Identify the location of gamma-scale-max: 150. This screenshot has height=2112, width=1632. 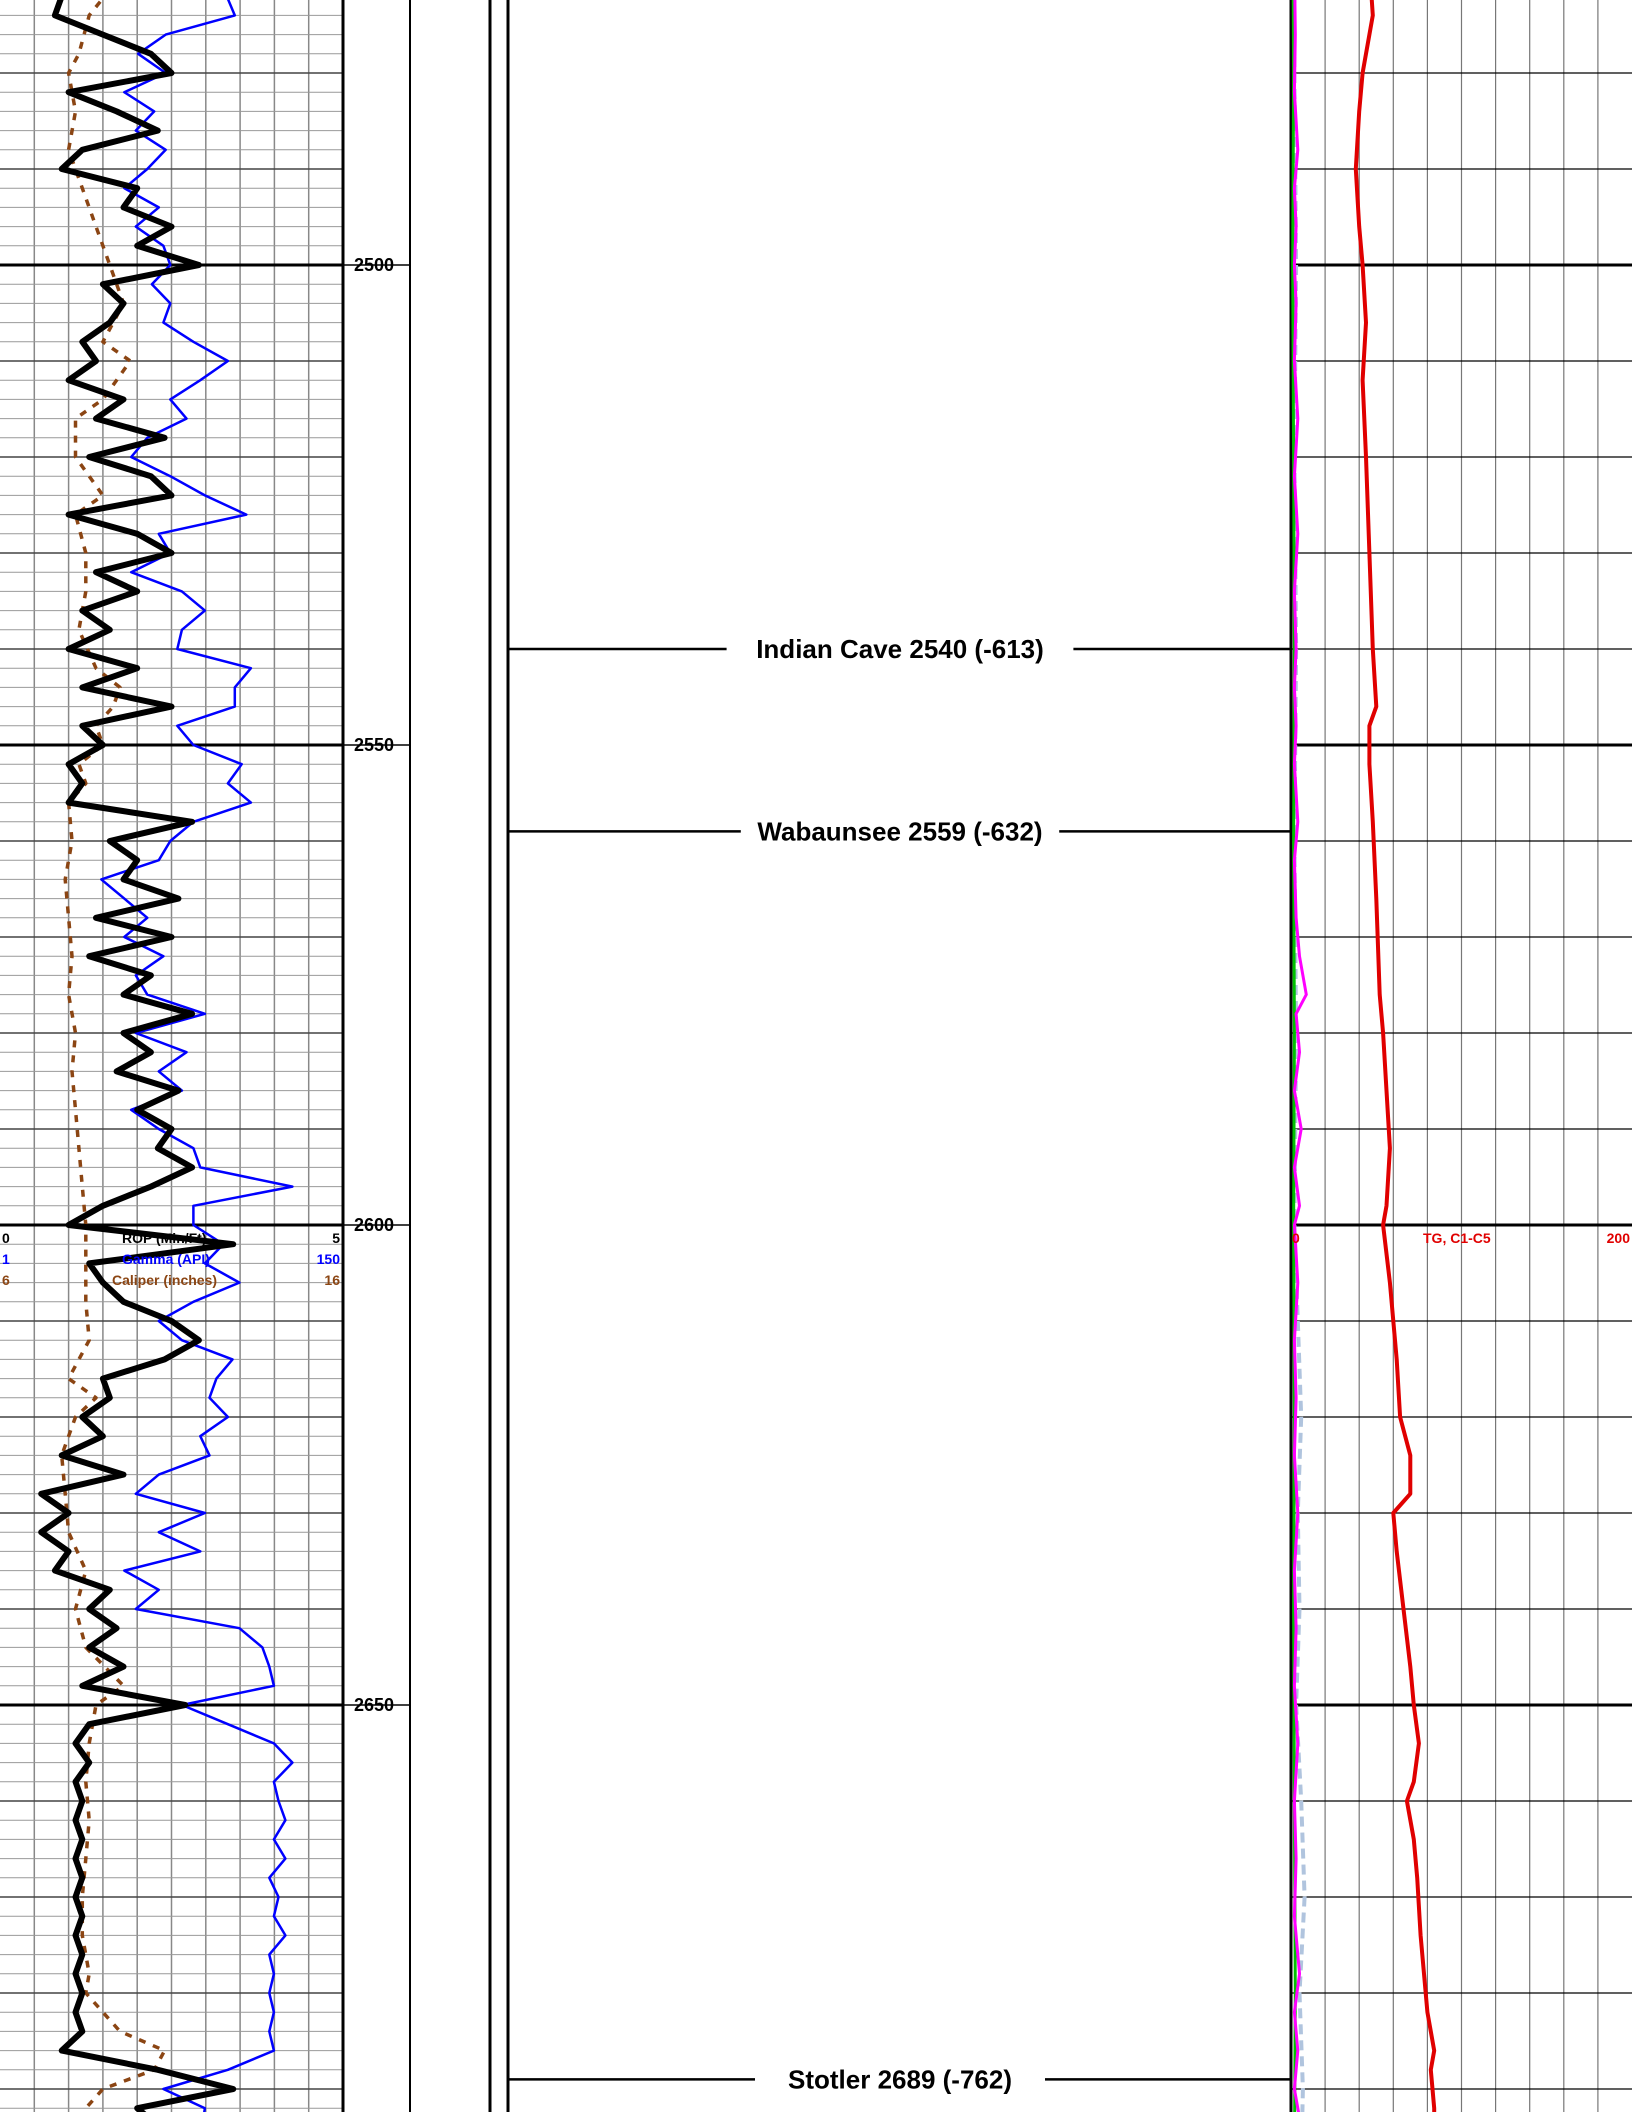
(329, 1259).